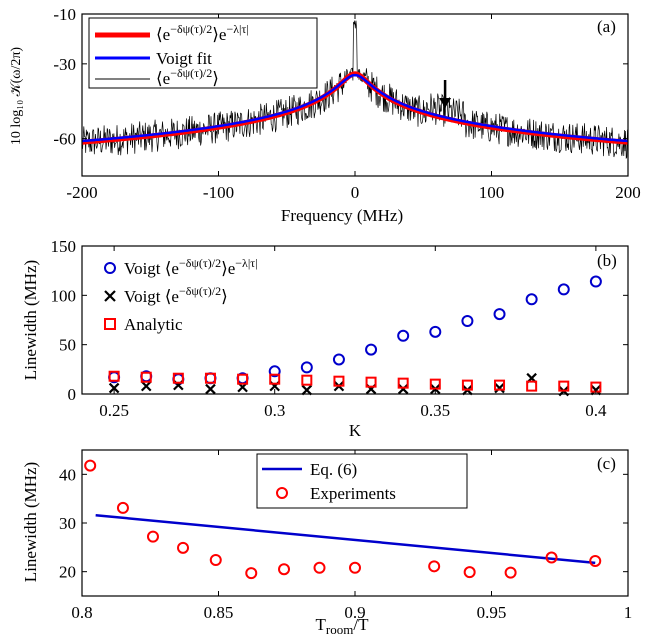  Describe the element at coordinates (67, 523) in the screenshot. I see `panel-c-ytick-label: 30` at that location.